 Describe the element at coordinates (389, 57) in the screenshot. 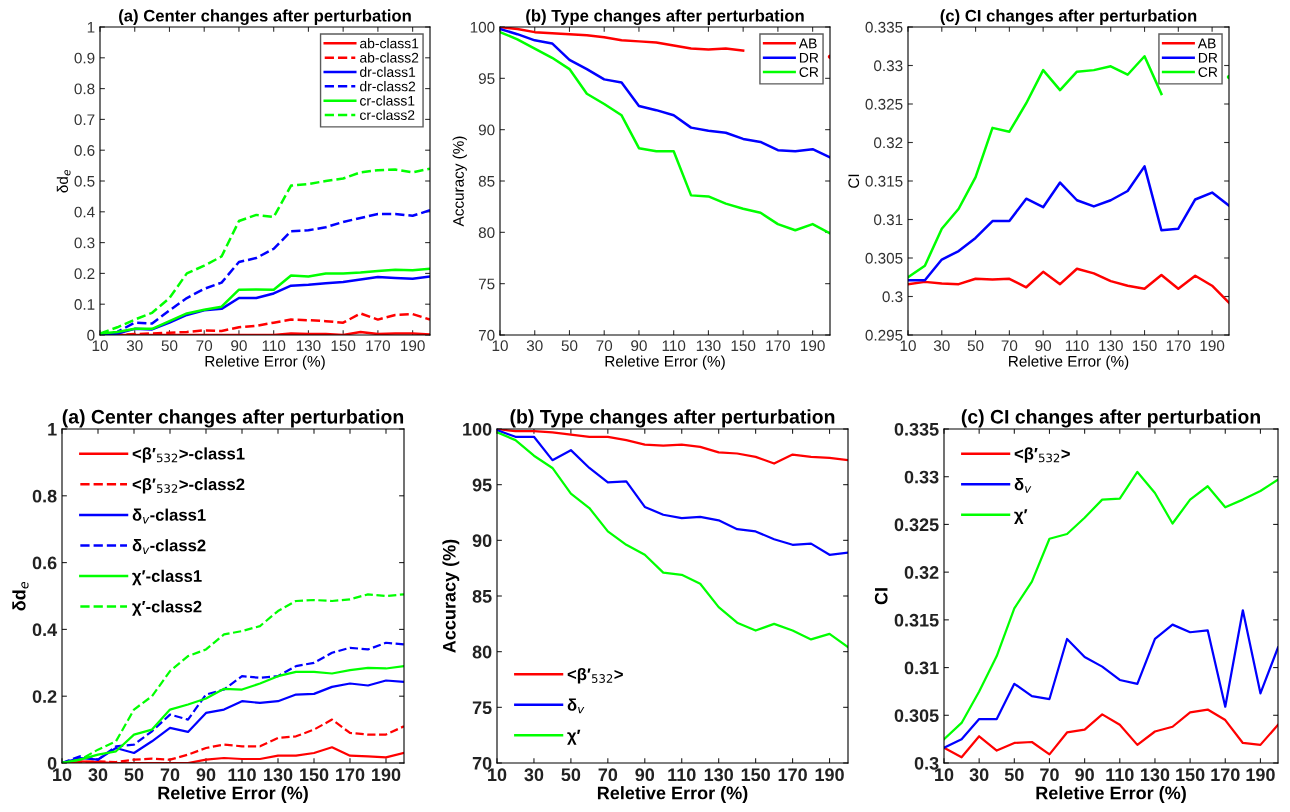

I see `legend-label: ab-class2` at that location.